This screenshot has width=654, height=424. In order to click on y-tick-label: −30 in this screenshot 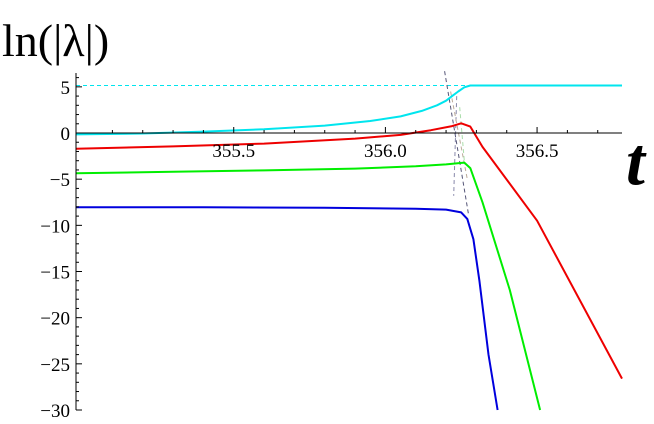, I will do `click(55, 411)`.